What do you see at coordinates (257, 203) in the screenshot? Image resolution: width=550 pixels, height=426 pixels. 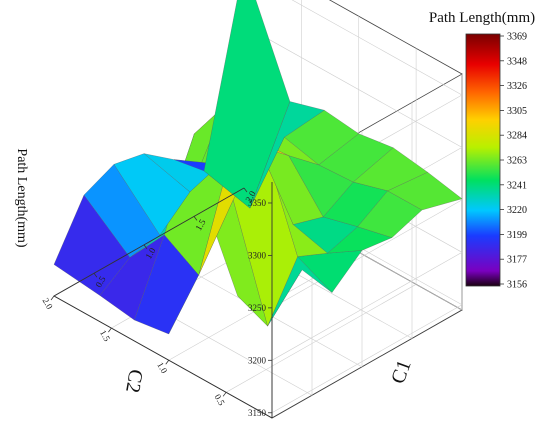 I see `z-tick-label: 3350` at bounding box center [257, 203].